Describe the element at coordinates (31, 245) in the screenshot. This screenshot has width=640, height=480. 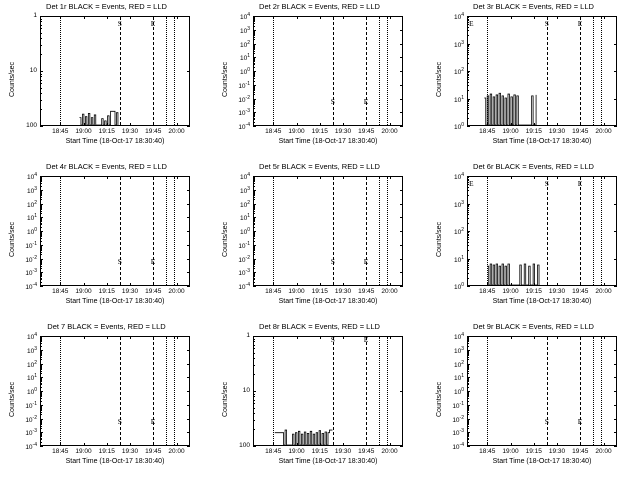
I see `y-tick-label: 10⁻¹` at that location.